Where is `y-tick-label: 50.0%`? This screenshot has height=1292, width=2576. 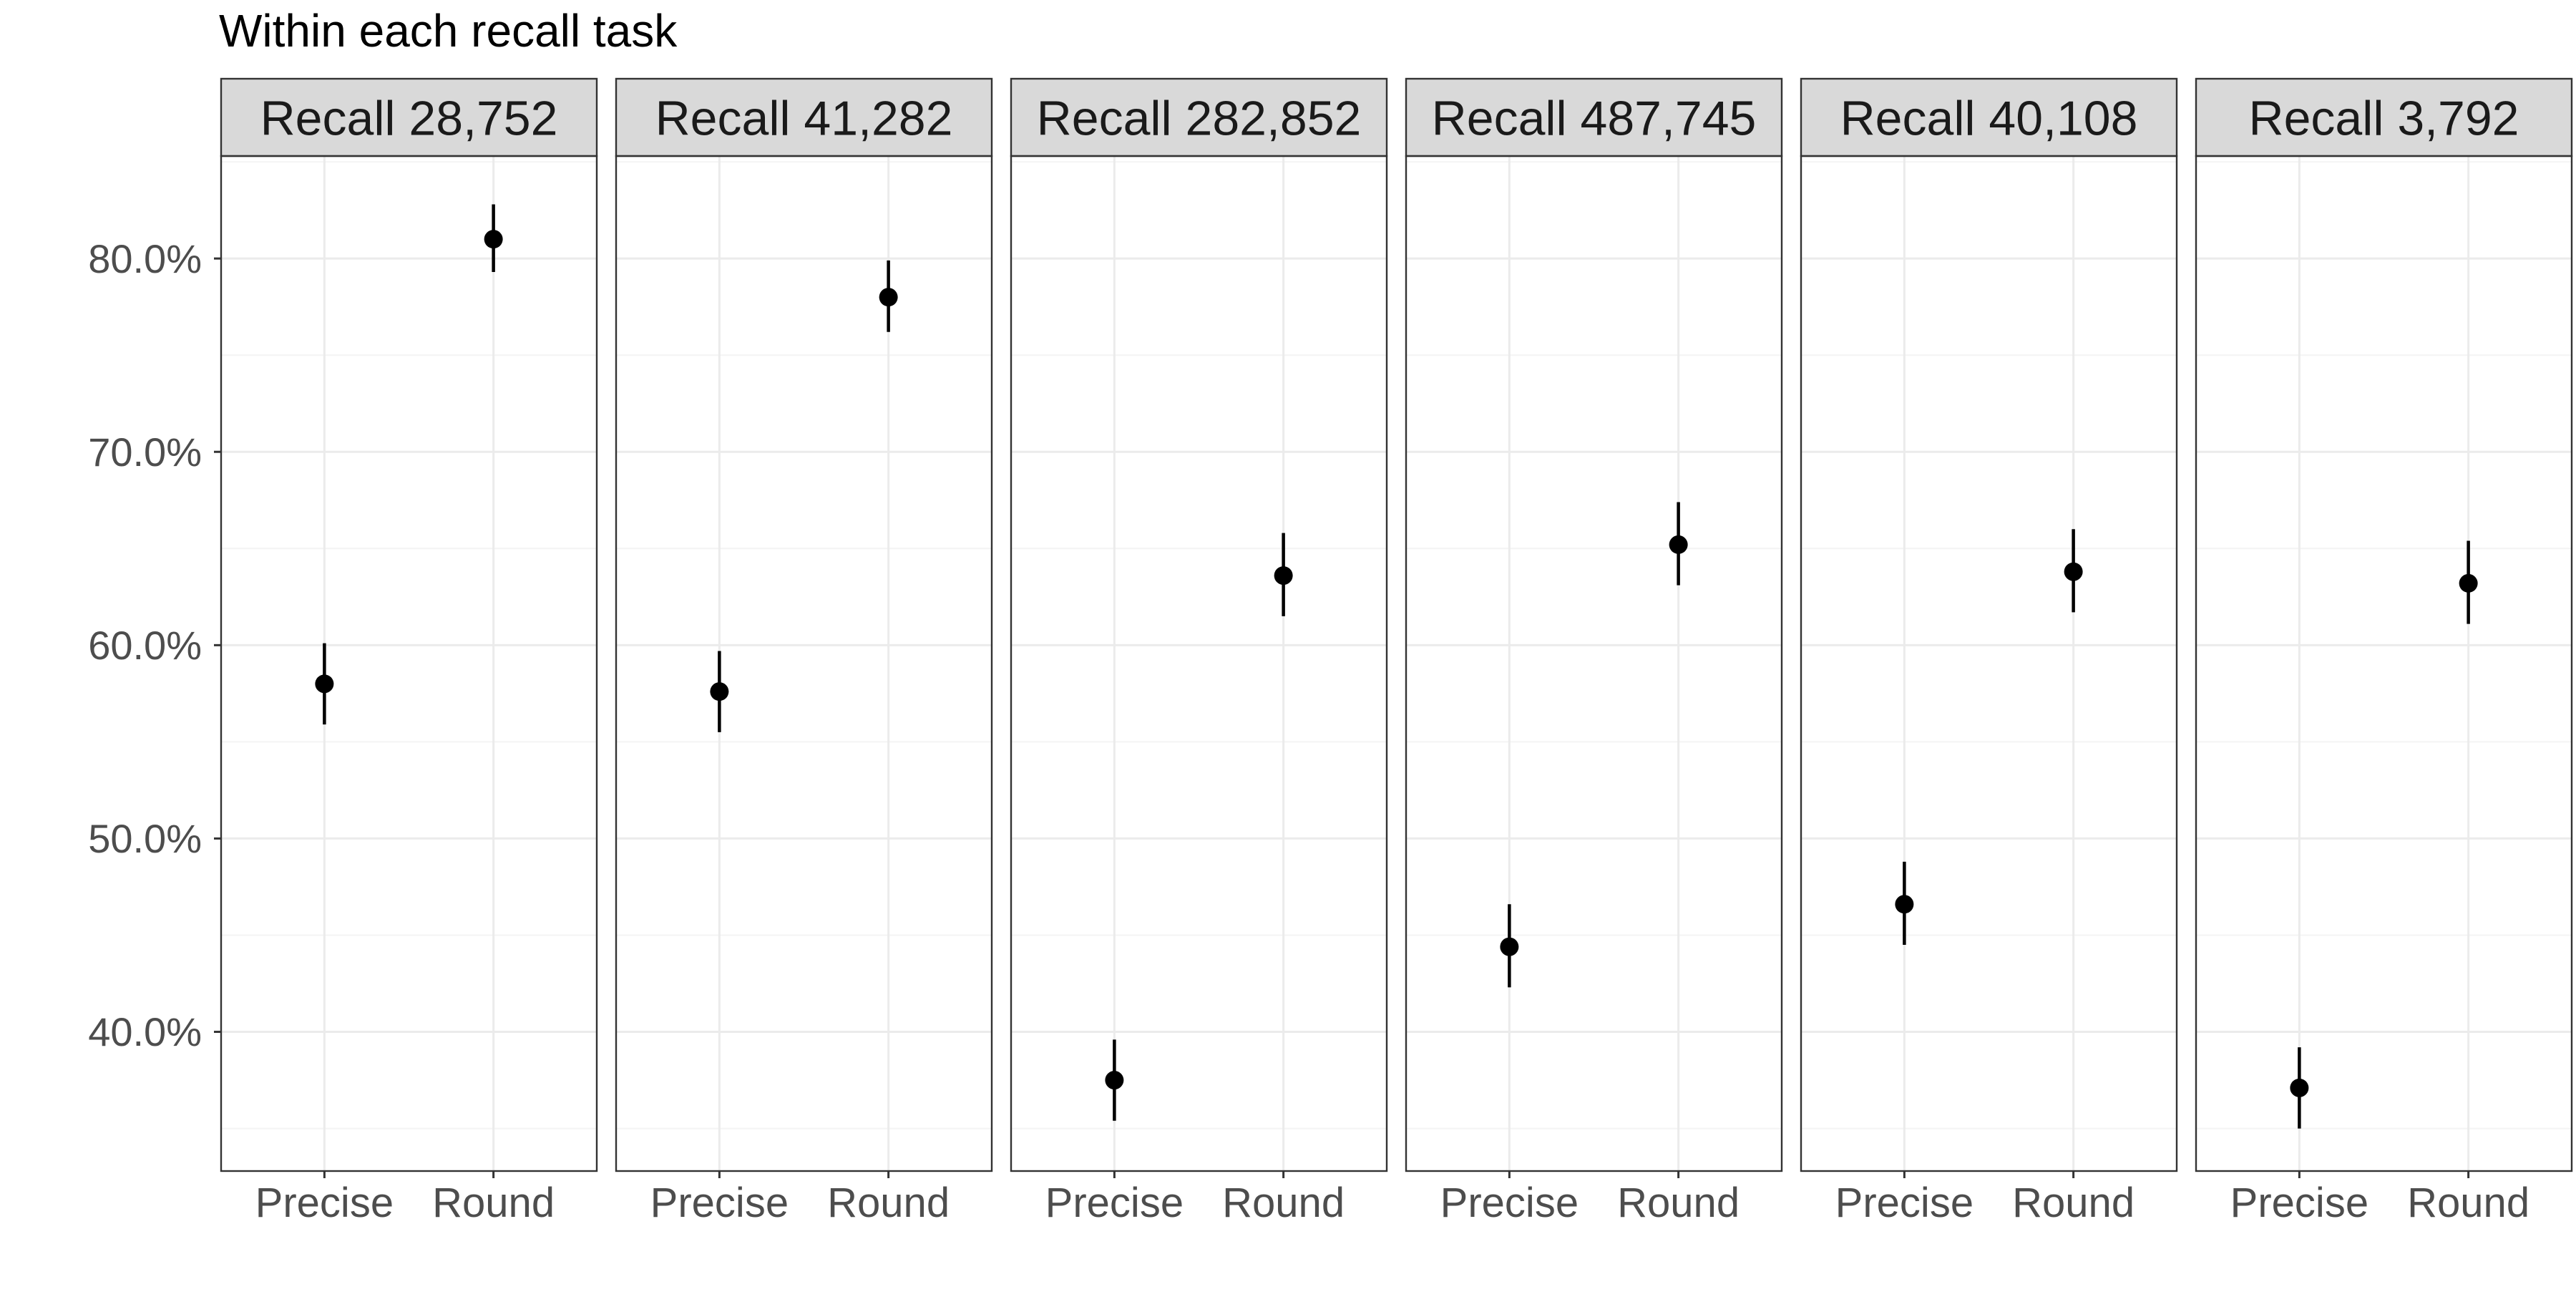 y-tick-label: 50.0% is located at coordinates (145, 838).